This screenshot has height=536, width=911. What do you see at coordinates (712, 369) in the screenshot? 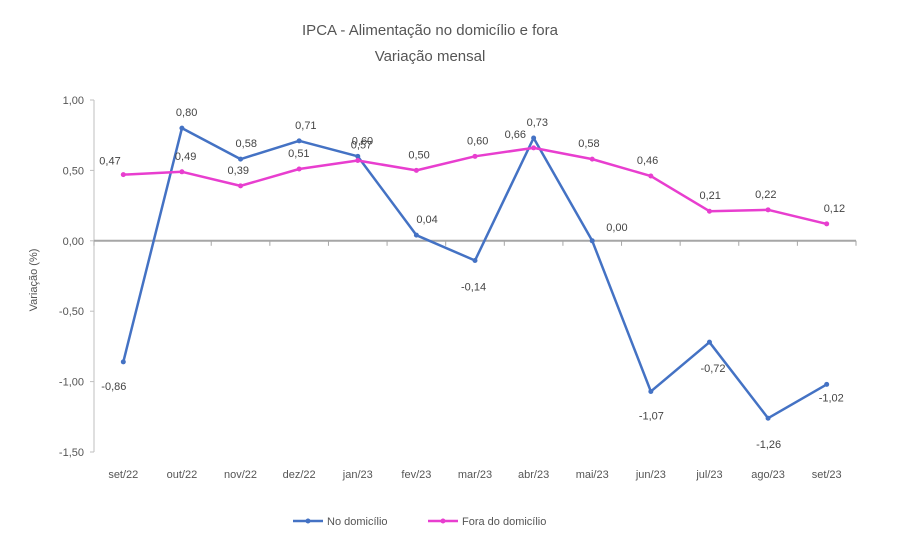
I see `data-label: -0,72` at bounding box center [712, 369].